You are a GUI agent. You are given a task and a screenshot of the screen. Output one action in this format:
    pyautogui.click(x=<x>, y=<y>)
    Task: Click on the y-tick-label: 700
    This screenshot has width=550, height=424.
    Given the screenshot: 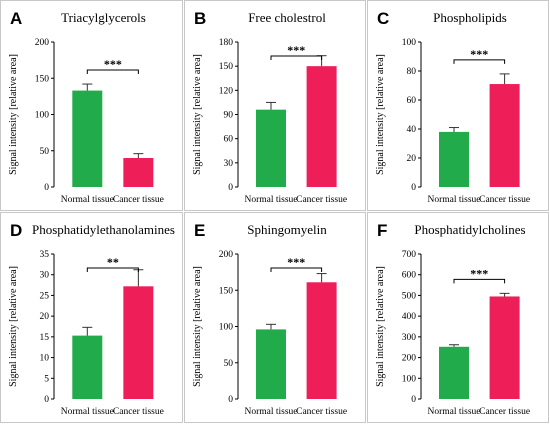 What is the action you would take?
    pyautogui.click(x=409, y=255)
    